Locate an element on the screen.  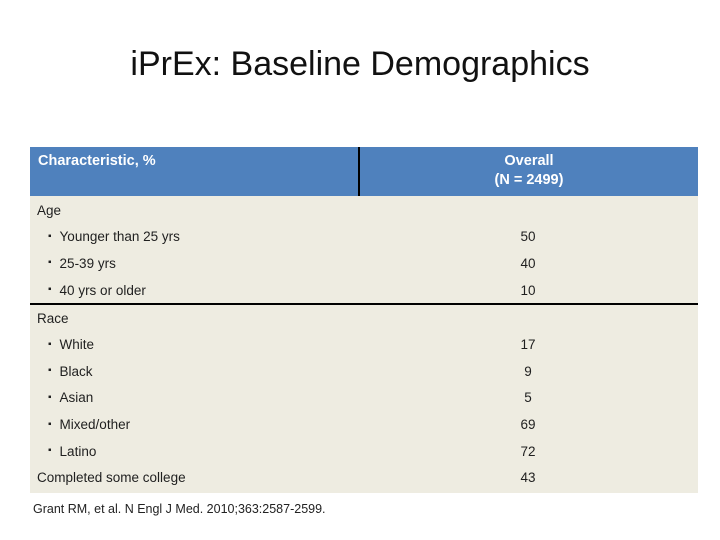
table-header-row: Characteristic, % Overall (N = 2499) is located at coordinates (364, 171).